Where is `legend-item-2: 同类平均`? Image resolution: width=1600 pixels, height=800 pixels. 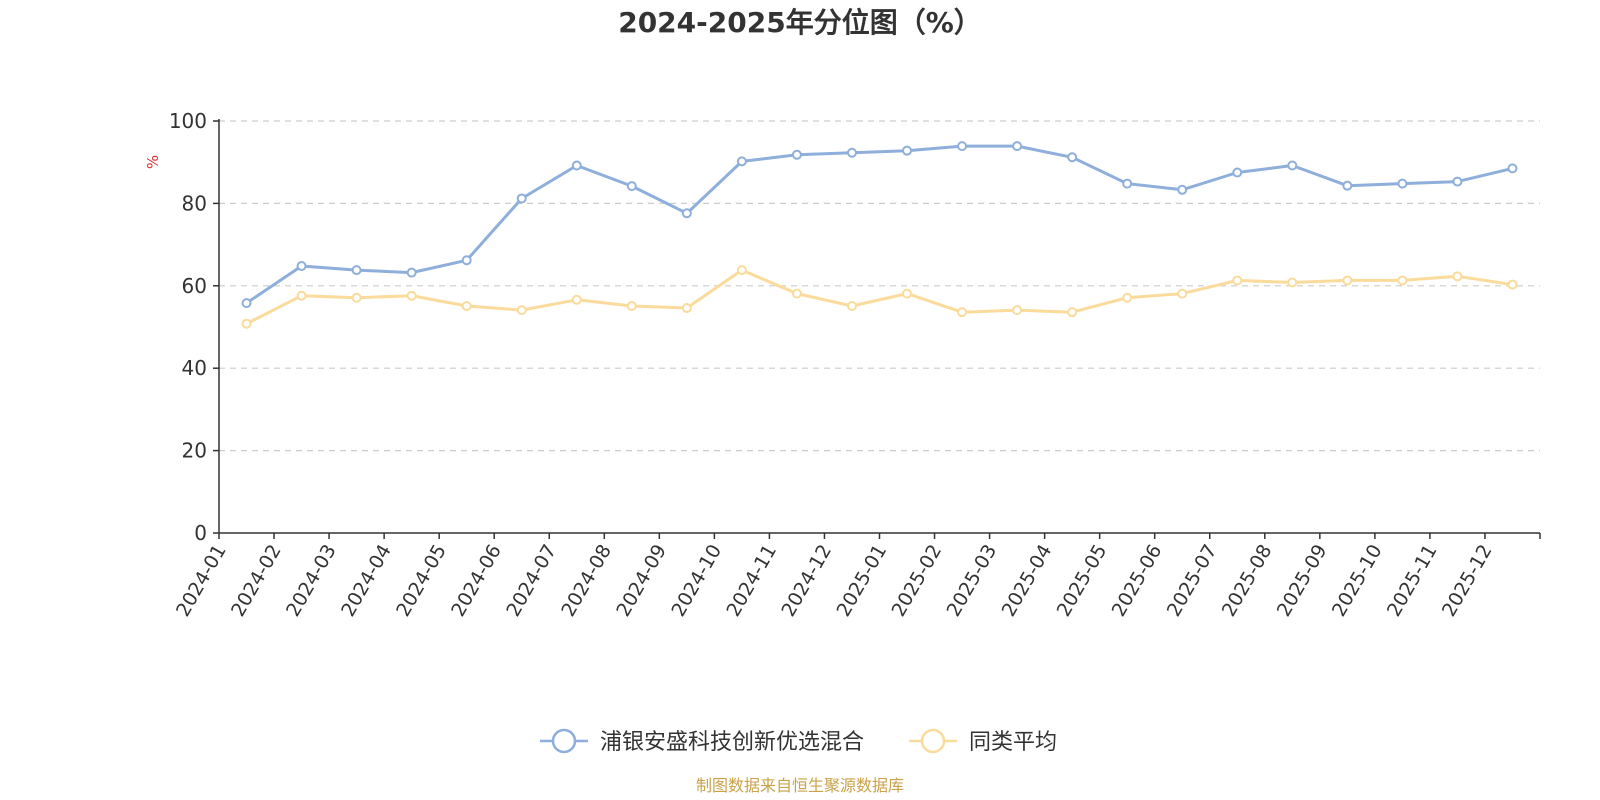
legend-item-2: 同类平均 is located at coordinates (983, 741).